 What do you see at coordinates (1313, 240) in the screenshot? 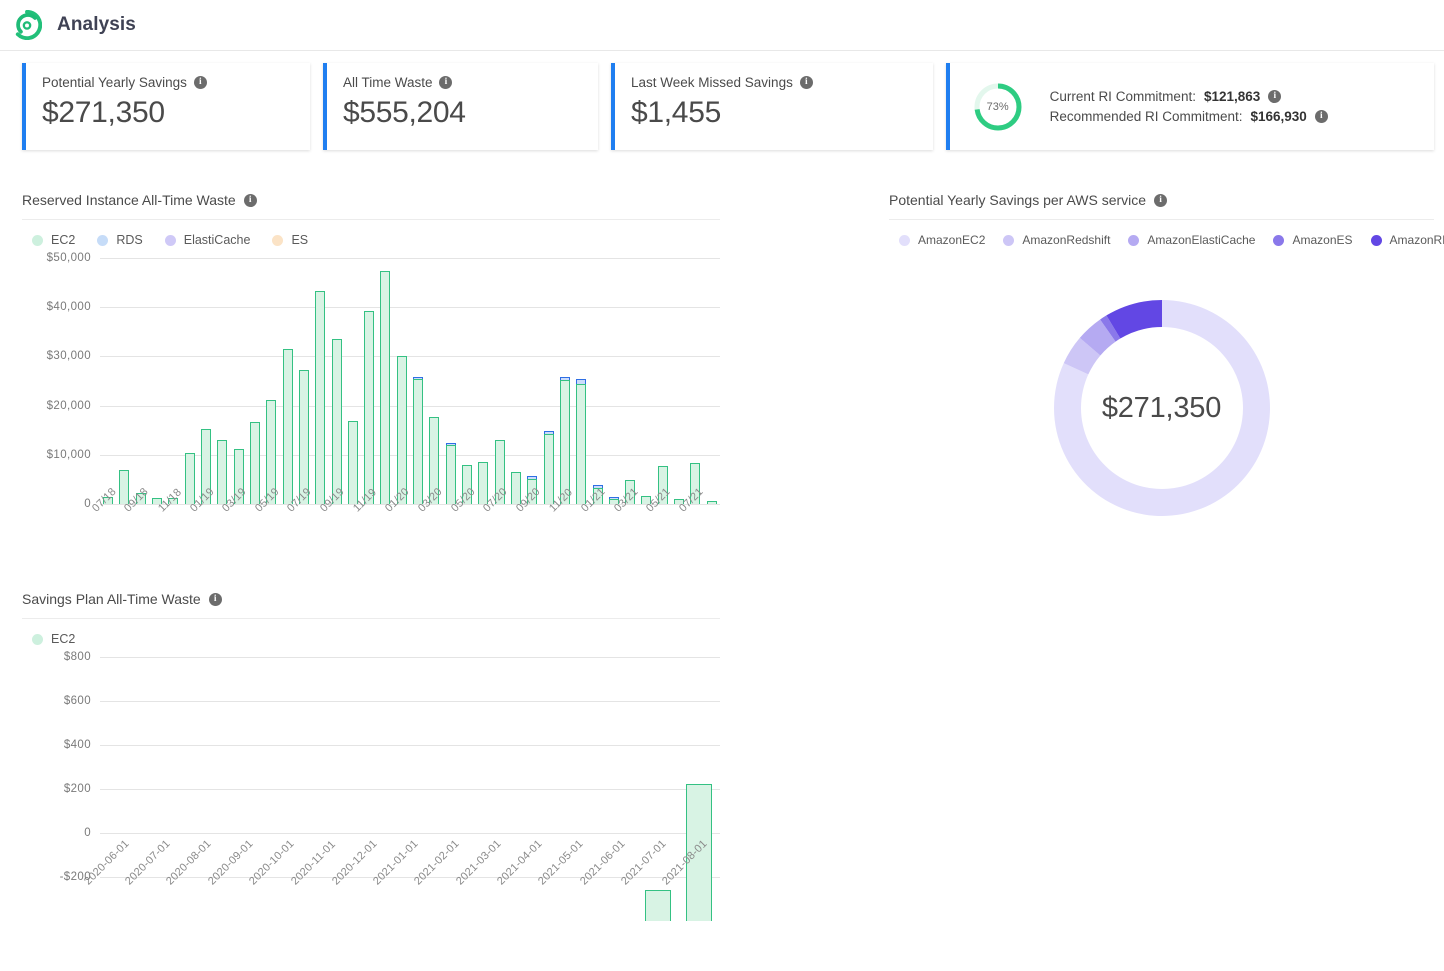
I see `legend-item: AmazonES` at bounding box center [1313, 240].